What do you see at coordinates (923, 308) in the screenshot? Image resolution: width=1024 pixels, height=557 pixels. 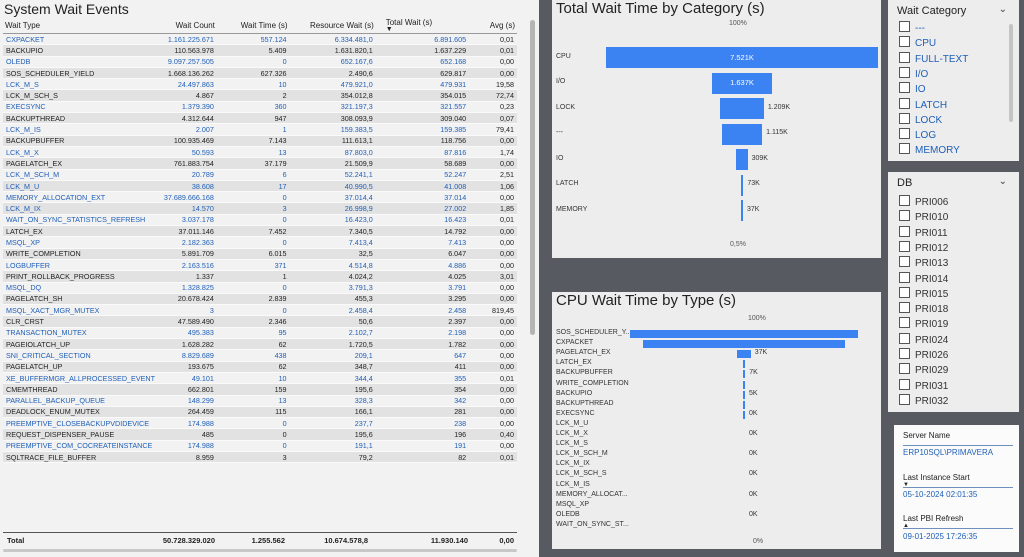 I see `slicer-option: PRI018` at bounding box center [923, 308].